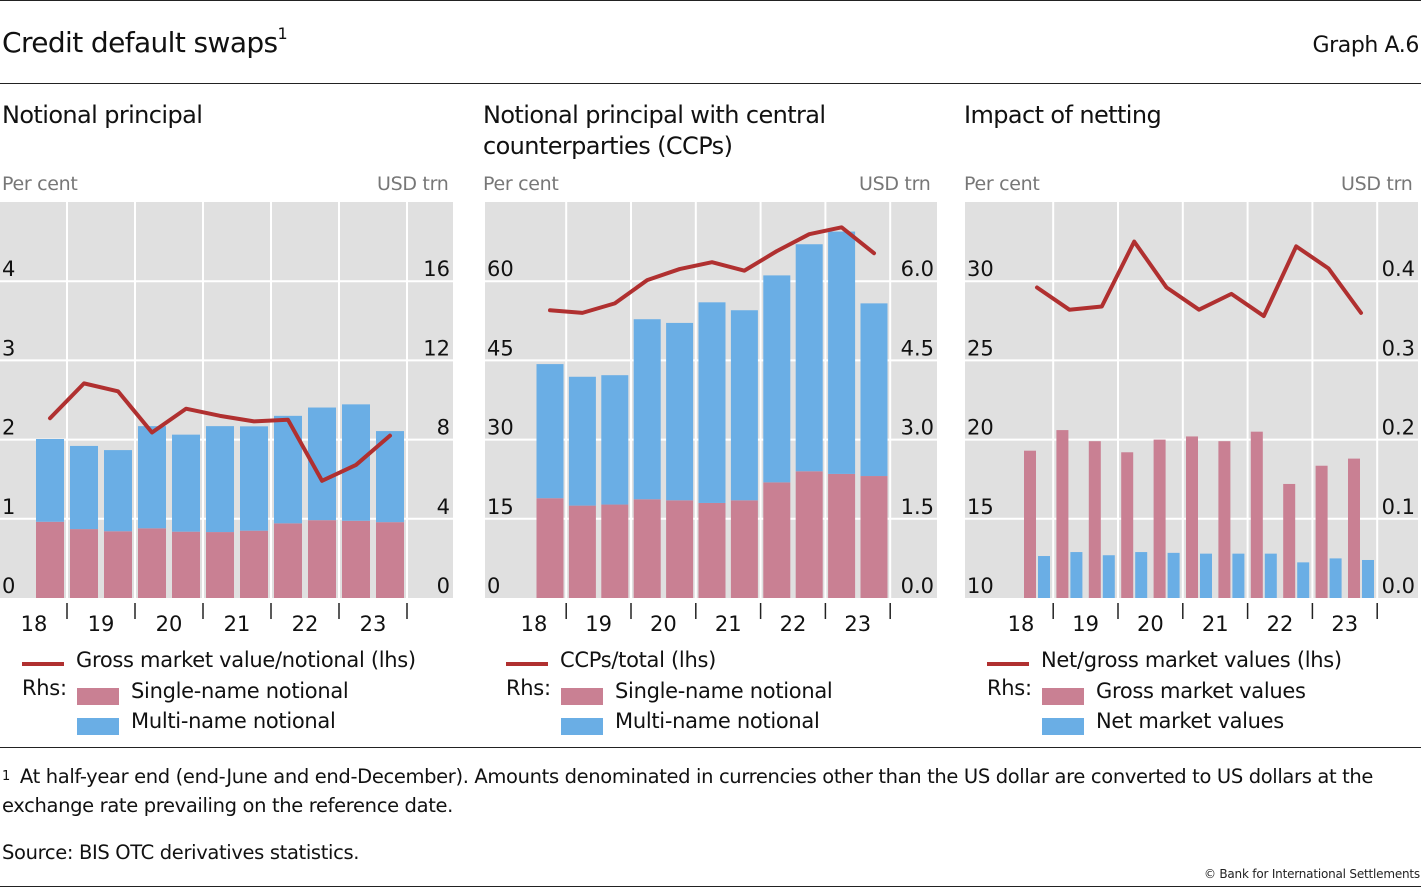 The height and width of the screenshot is (889, 1421). Describe the element at coordinates (582, 726) in the screenshot. I see `legend-multi-name-swatch` at that location.